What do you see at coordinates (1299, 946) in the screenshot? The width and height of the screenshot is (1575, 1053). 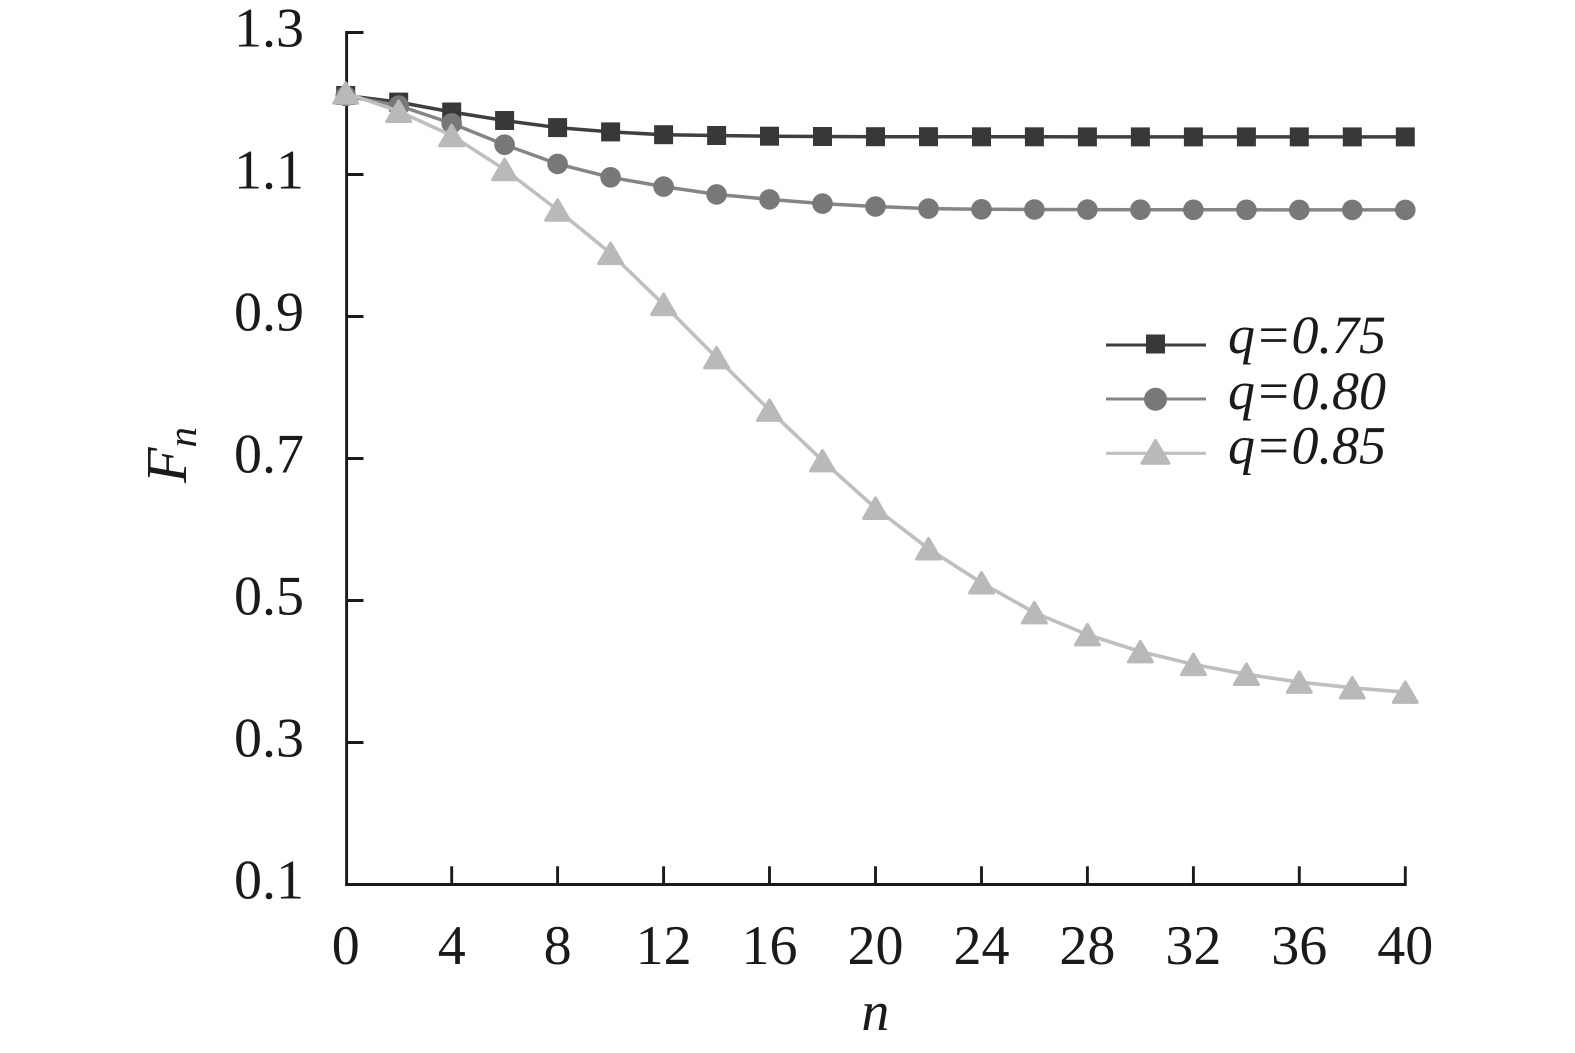 I see `svg-text: 36` at bounding box center [1299, 946].